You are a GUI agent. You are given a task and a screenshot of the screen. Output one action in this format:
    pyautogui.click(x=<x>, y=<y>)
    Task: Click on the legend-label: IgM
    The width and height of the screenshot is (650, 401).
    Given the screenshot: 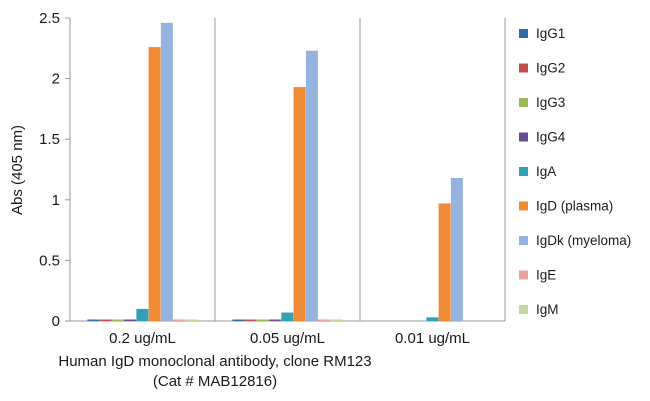 What is the action you would take?
    pyautogui.click(x=547, y=309)
    